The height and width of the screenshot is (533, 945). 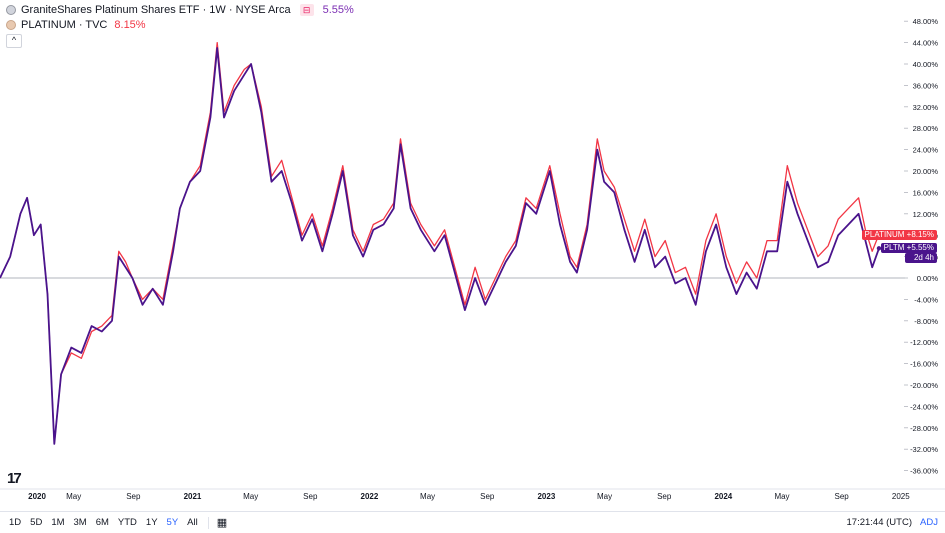 What do you see at coordinates (928, 278) in the screenshot?
I see `y-tick-label: 0.00%` at bounding box center [928, 278].